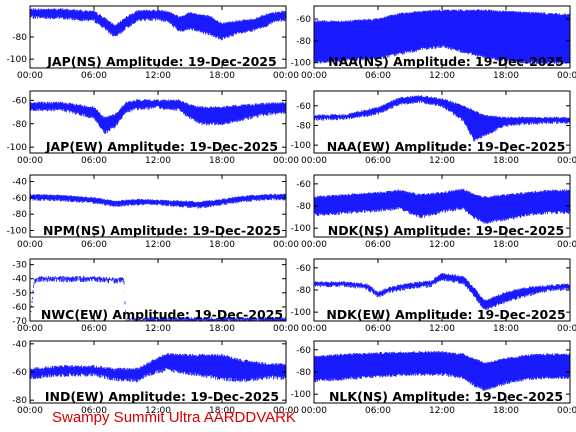 The height and width of the screenshot is (432, 576). Describe the element at coordinates (162, 230) in the screenshot. I see `panel-title: NPM(NS) Amplitude: 19-Dec-2025` at that location.